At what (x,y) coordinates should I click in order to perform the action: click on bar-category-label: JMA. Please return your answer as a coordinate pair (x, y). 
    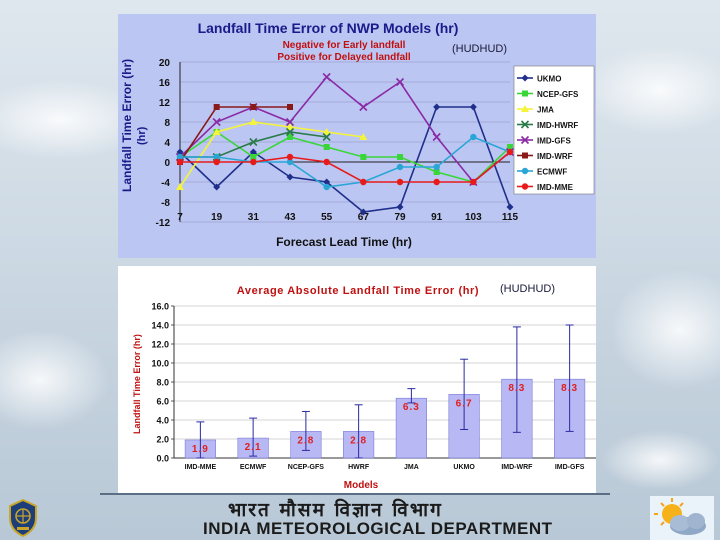
    Looking at the image, I should click on (411, 467).